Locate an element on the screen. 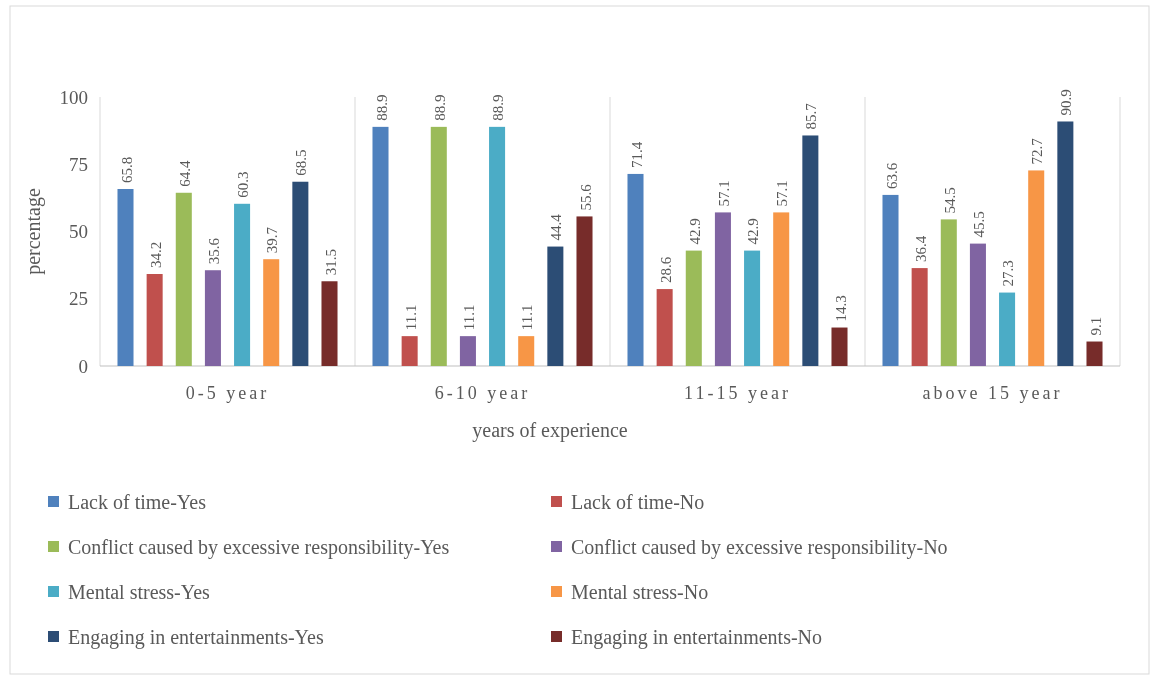 The height and width of the screenshot is (678, 1153). data-label: 27.3 is located at coordinates (1008, 273).